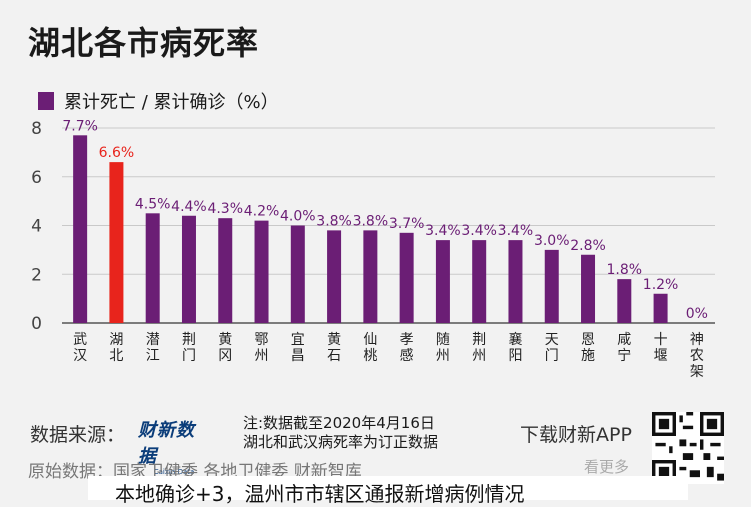 The height and width of the screenshot is (507, 751). Describe the element at coordinates (479, 348) in the screenshot. I see `x-tick-label: 荆州` at that location.